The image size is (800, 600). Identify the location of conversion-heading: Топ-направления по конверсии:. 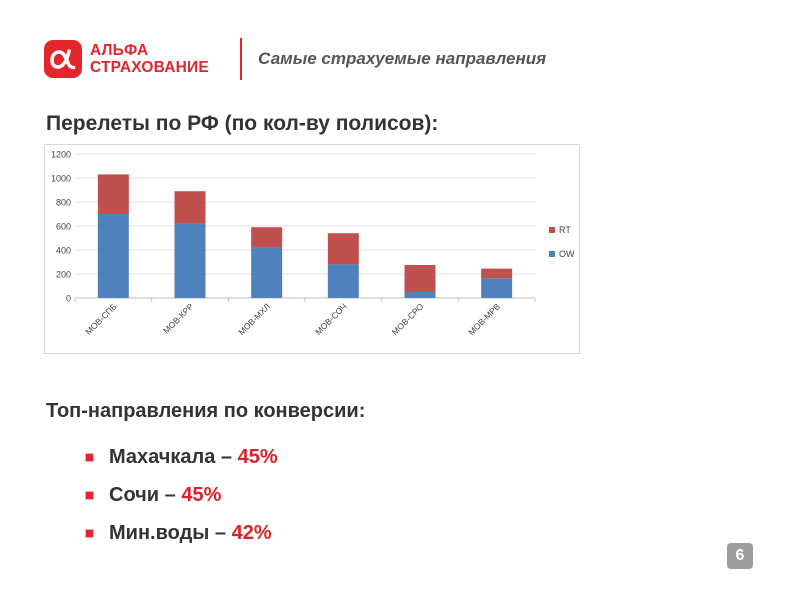
(206, 411).